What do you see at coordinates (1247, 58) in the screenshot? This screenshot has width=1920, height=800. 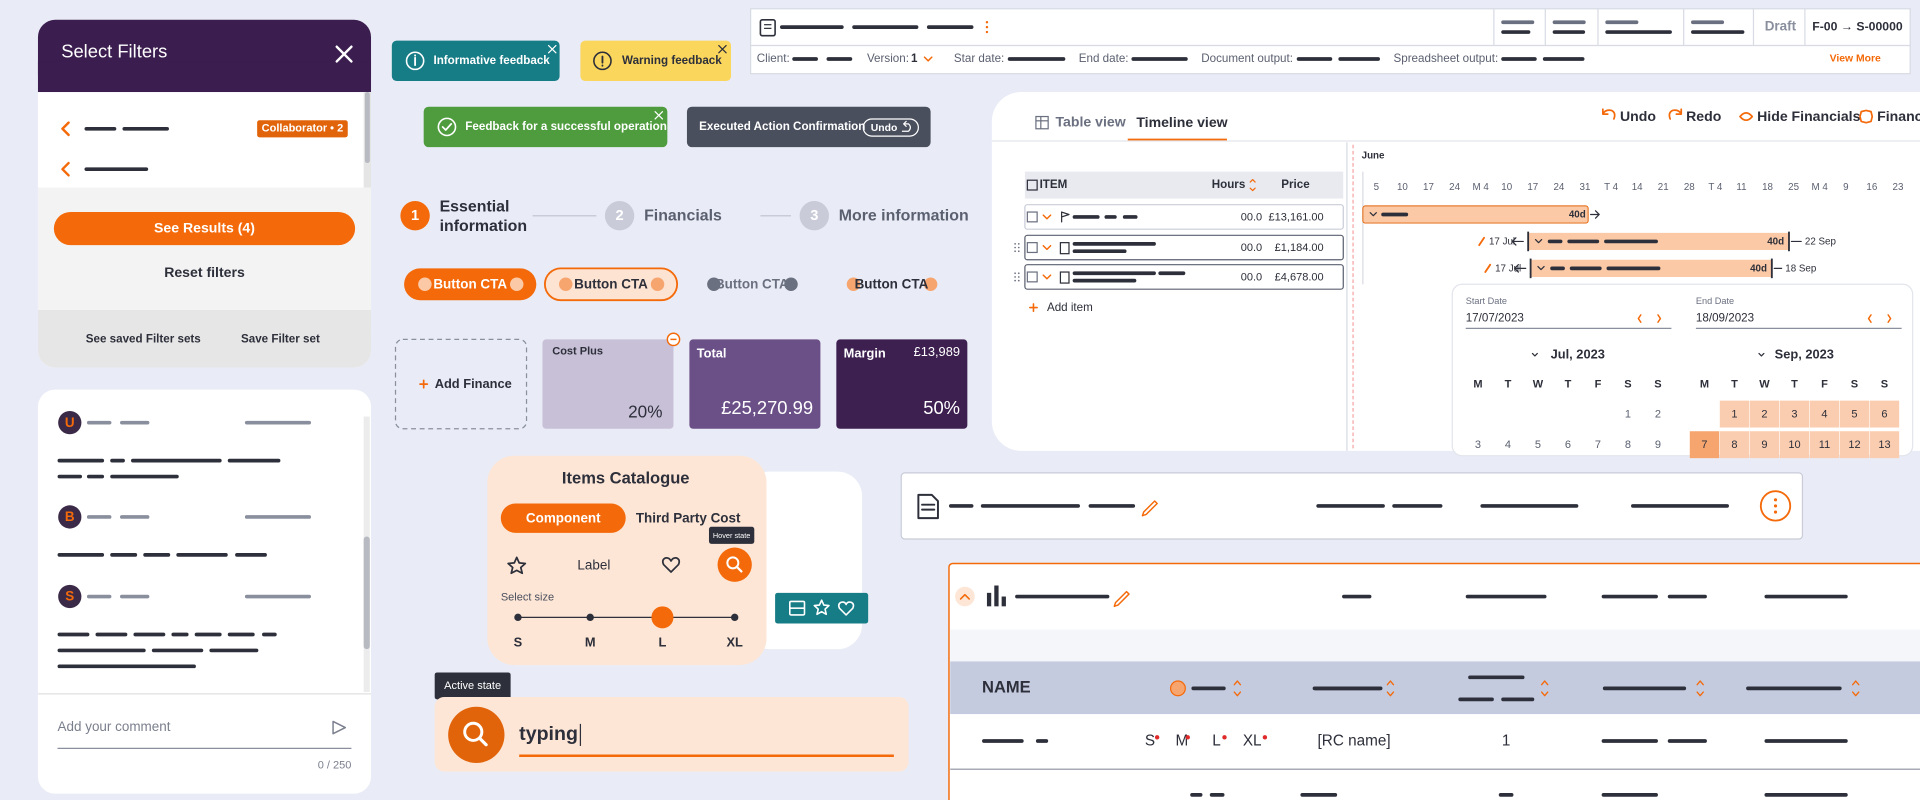 I see `field-label: Document output:` at bounding box center [1247, 58].